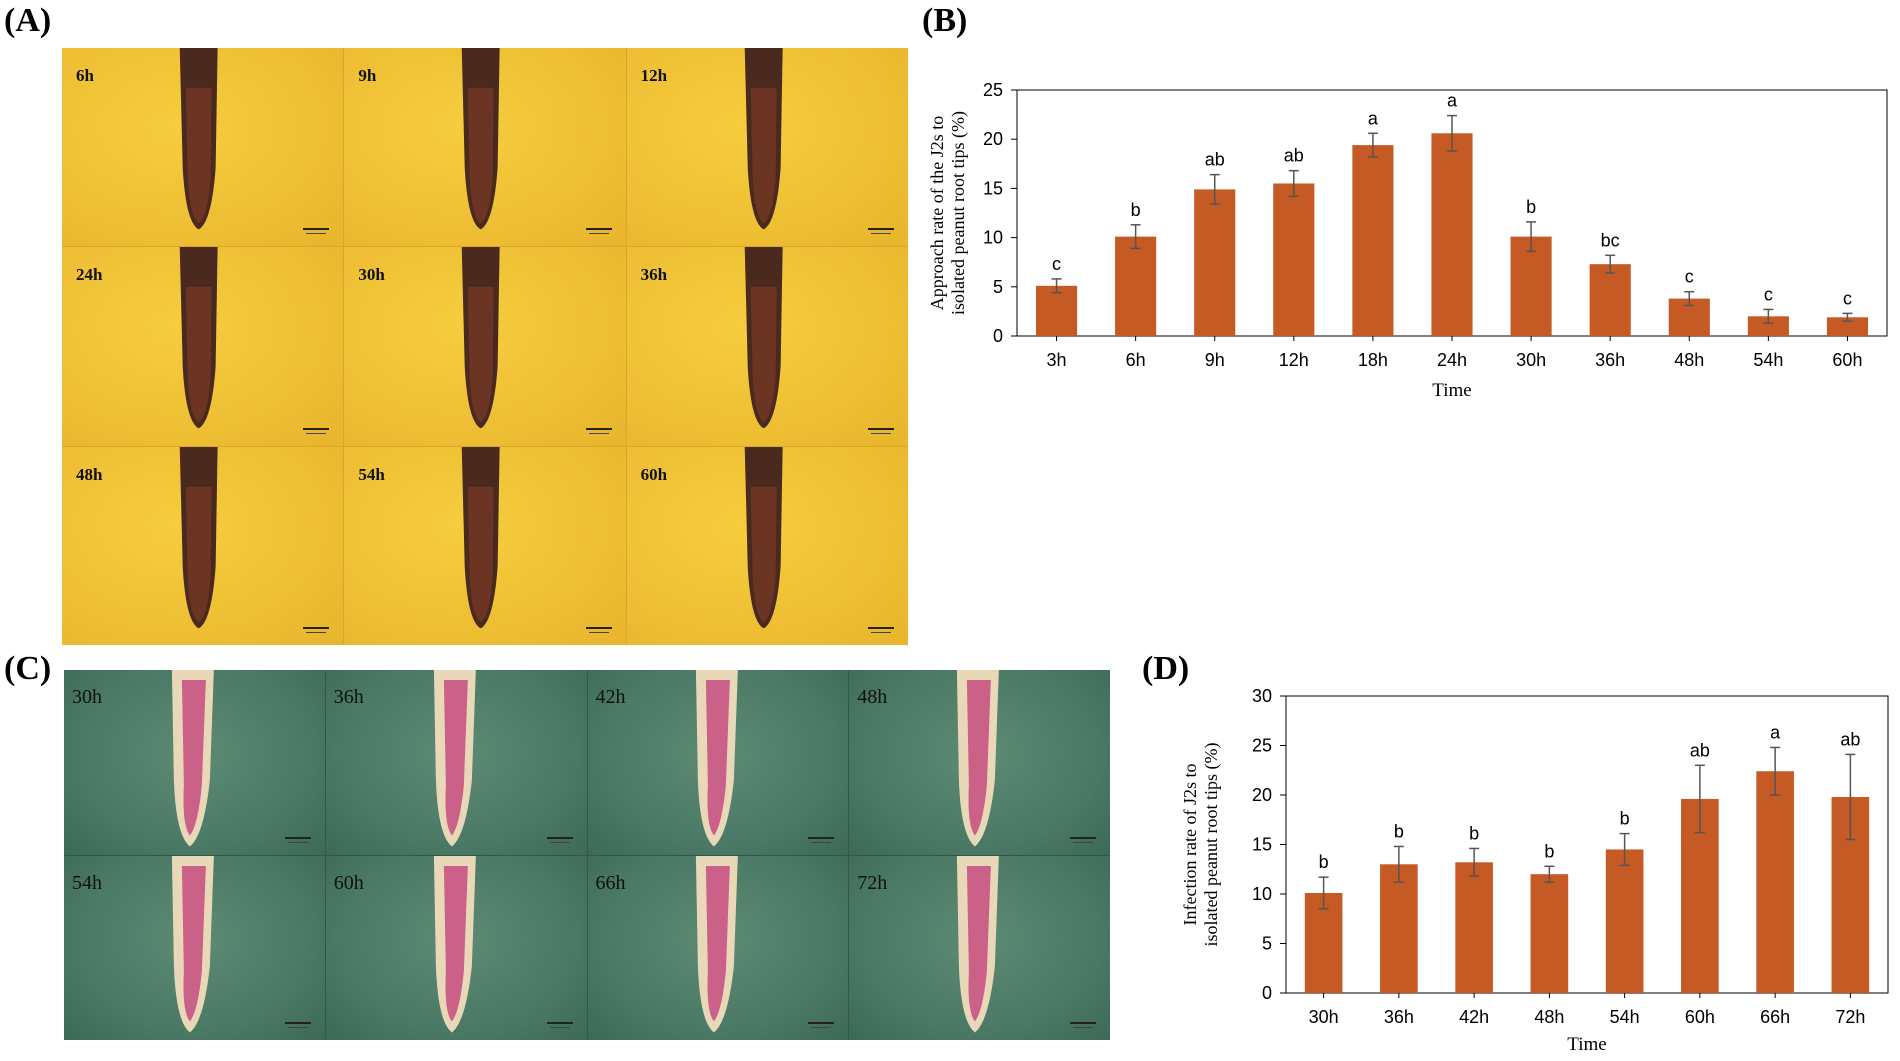 The height and width of the screenshot is (1061, 1900). I want to click on micrograph-a-2: 9h, so click(485, 147).